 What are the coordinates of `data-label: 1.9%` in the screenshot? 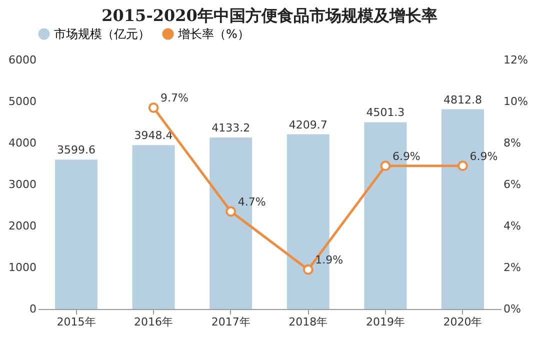 It's located at (329, 260).